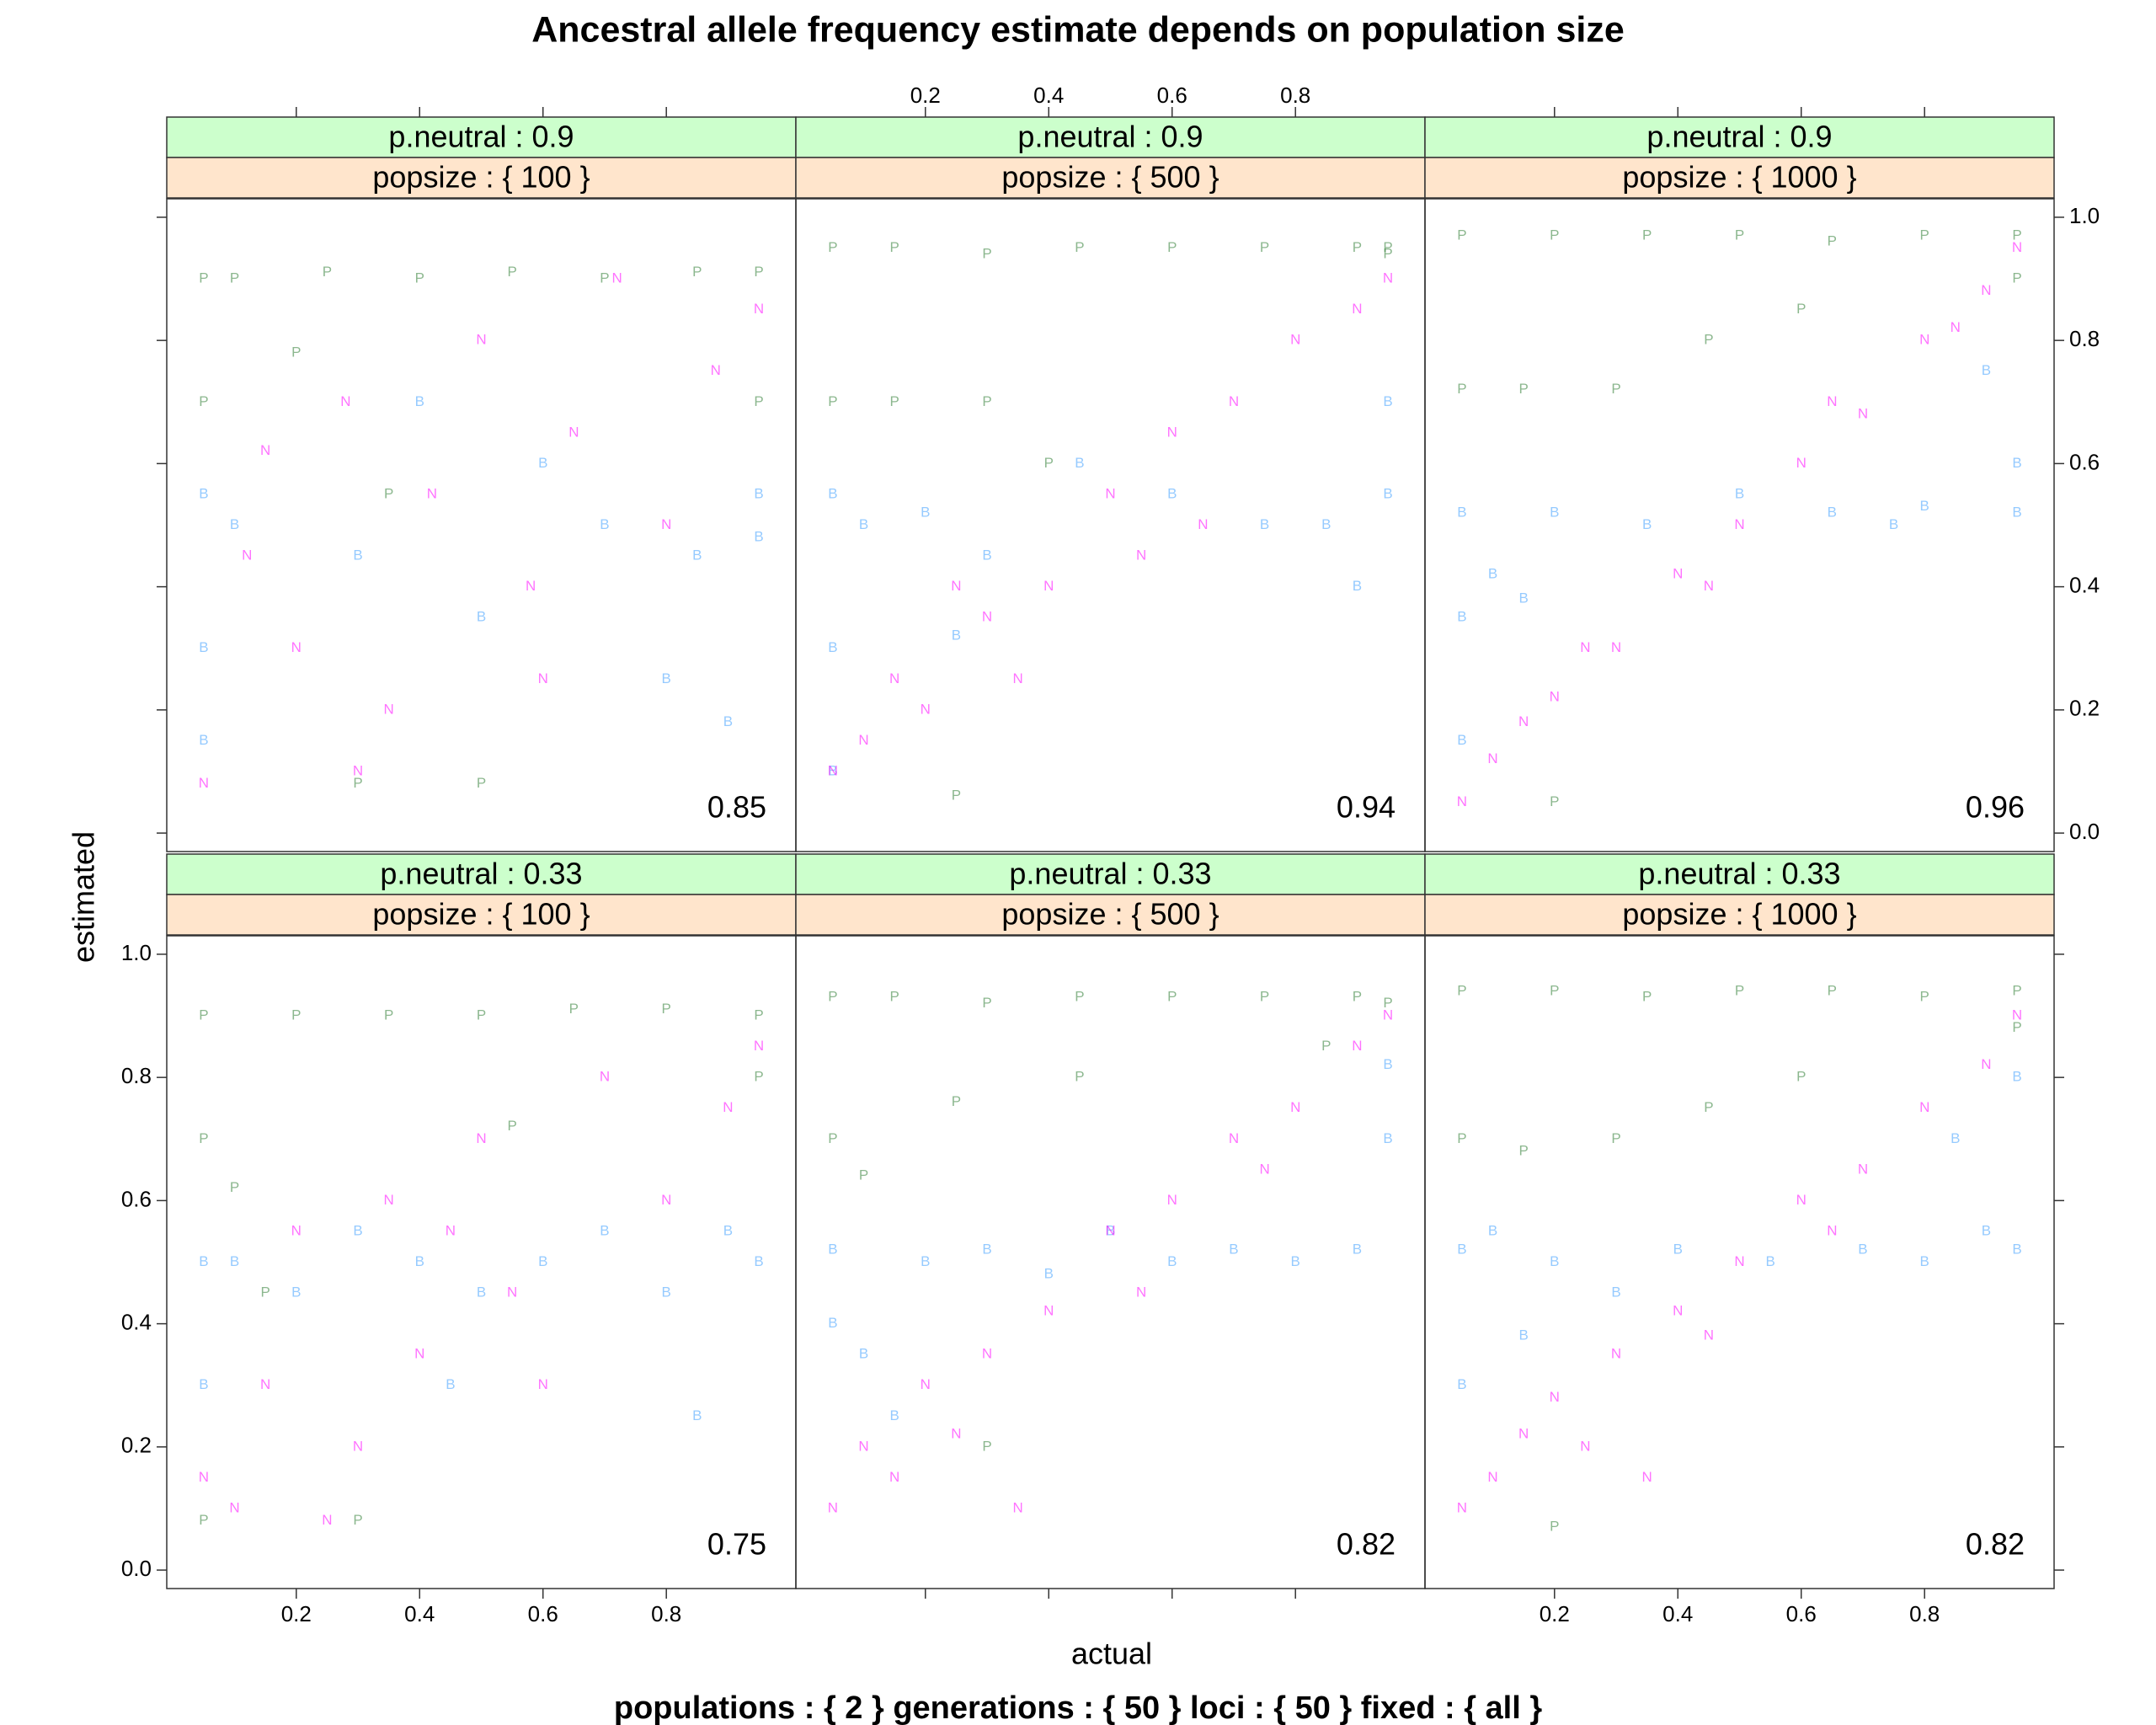 Image resolution: width=2156 pixels, height=1725 pixels. What do you see at coordinates (736, 807) in the screenshot?
I see `annotation: 0.85` at bounding box center [736, 807].